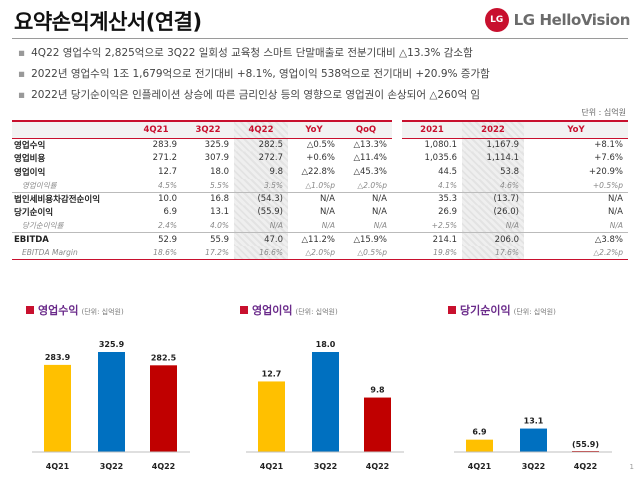 The height and width of the screenshot is (479, 640). What do you see at coordinates (261, 185) in the screenshot?
I see `table-cell: 3.5%` at bounding box center [261, 185].